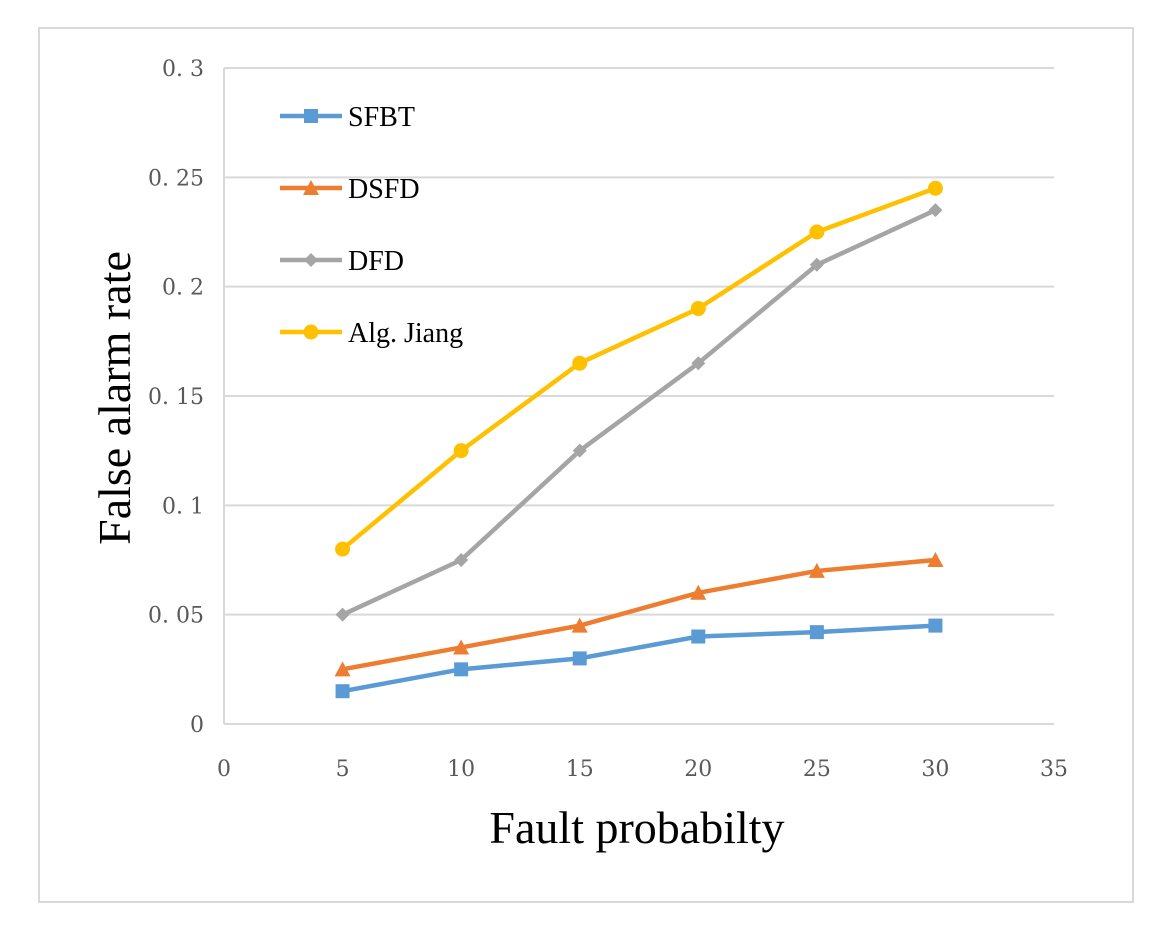 The height and width of the screenshot is (935, 1164). Describe the element at coordinates (183, 69) in the screenshot. I see `y-tick-label-6: 0. 3` at that location.